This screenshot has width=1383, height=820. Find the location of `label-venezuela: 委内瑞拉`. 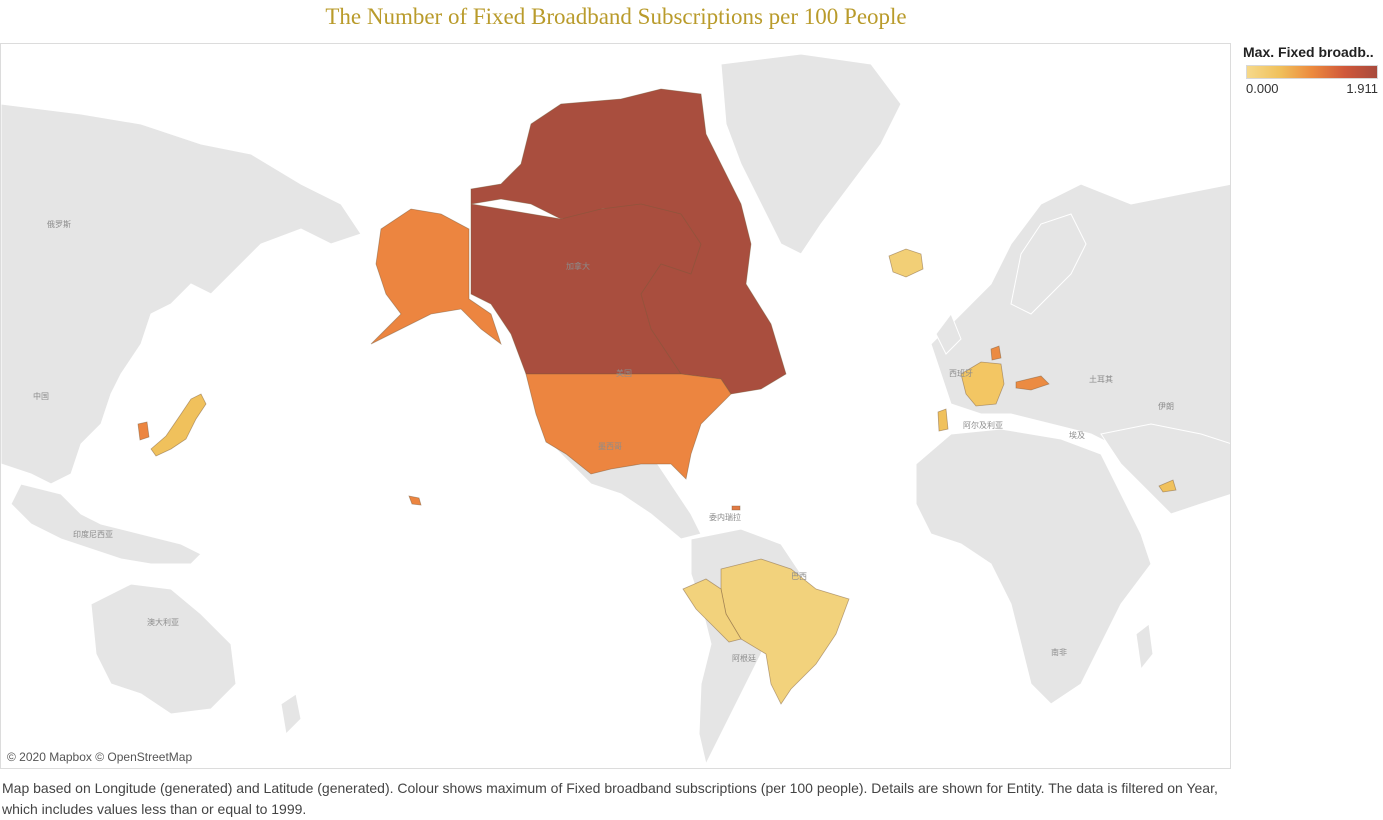

label-venezuela: 委内瑞拉 is located at coordinates (725, 517).